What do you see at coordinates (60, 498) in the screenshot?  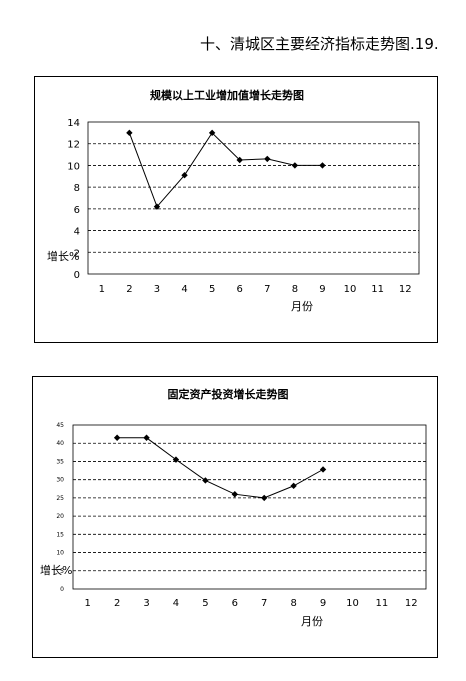 I see `chart2-y-tick-label: 25` at bounding box center [60, 498].